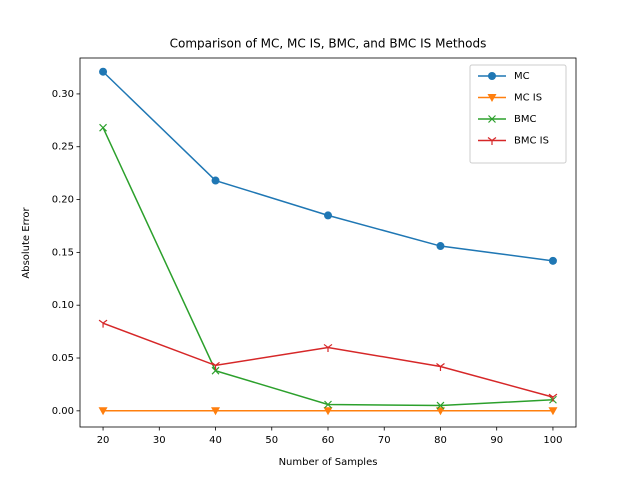 The height and width of the screenshot is (480, 640). Describe the element at coordinates (328, 462) in the screenshot. I see `x-axis-label: Number of Samples` at that location.